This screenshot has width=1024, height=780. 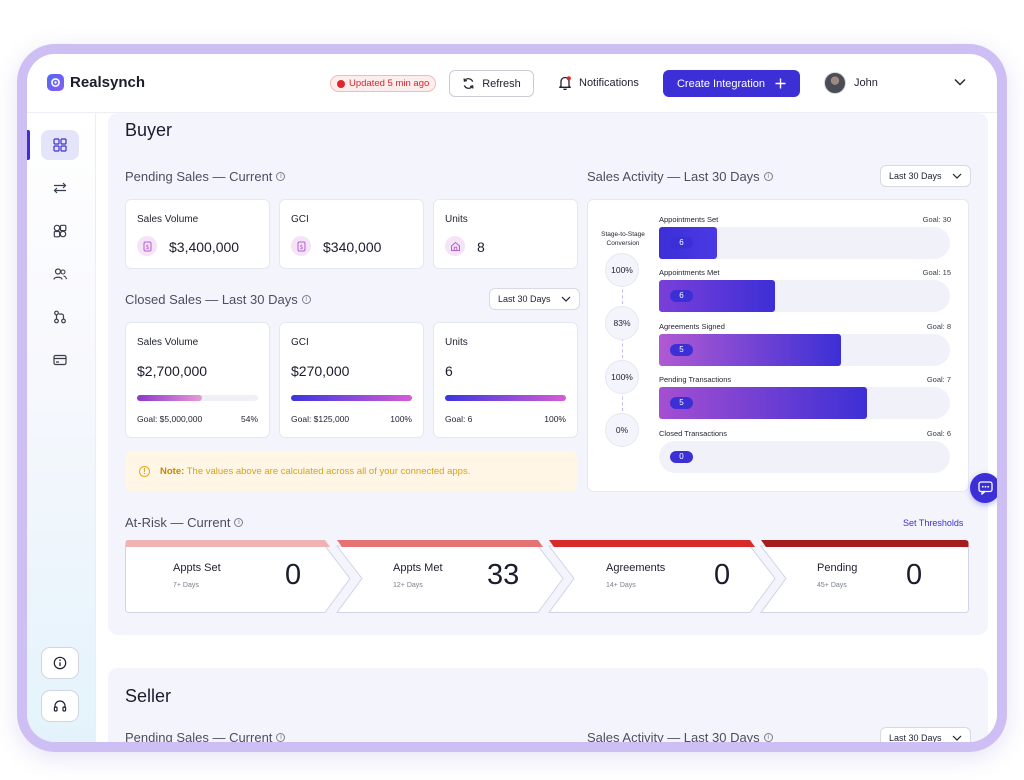 What do you see at coordinates (534, 299) in the screenshot?
I see `closed-sales-range-select: Last 30 Days` at bounding box center [534, 299].